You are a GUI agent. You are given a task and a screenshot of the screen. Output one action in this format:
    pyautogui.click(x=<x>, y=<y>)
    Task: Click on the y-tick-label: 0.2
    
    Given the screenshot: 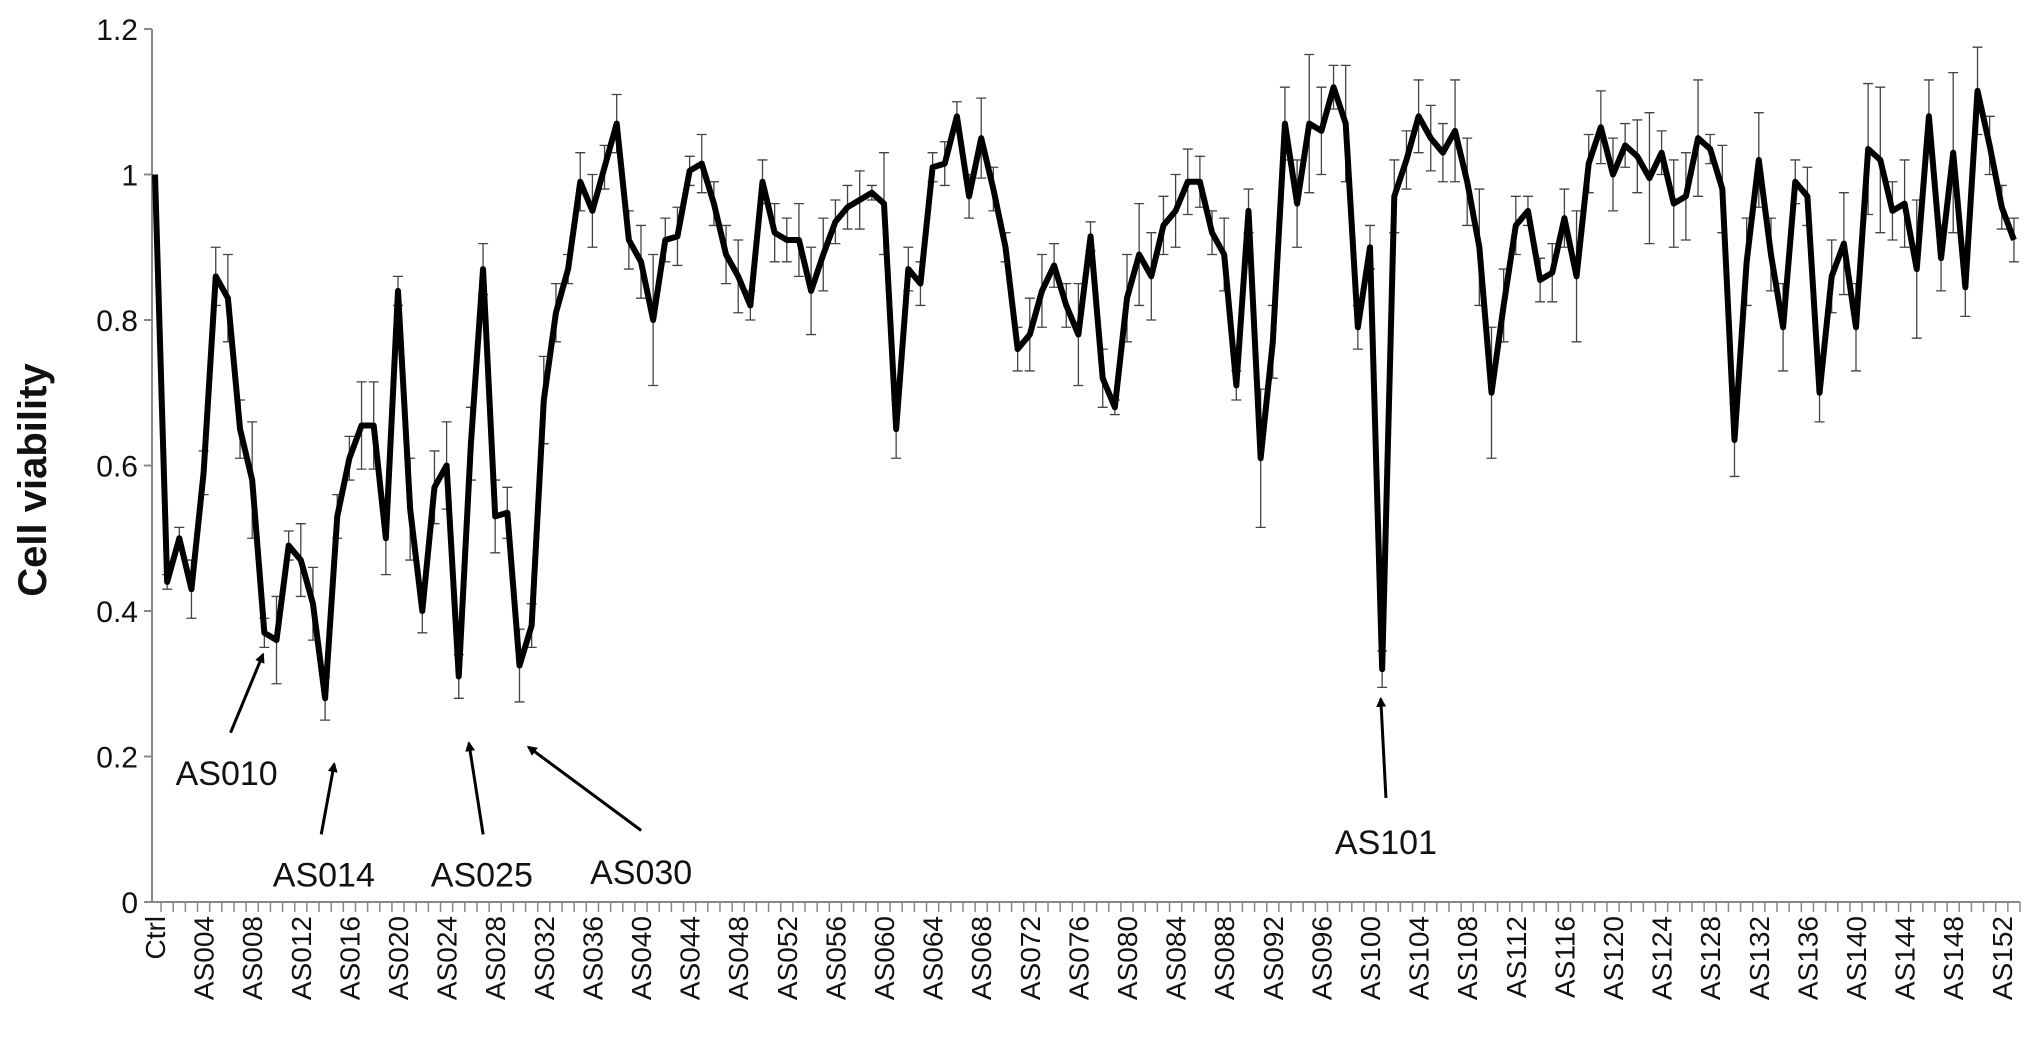 What is the action you would take?
    pyautogui.click(x=117, y=758)
    